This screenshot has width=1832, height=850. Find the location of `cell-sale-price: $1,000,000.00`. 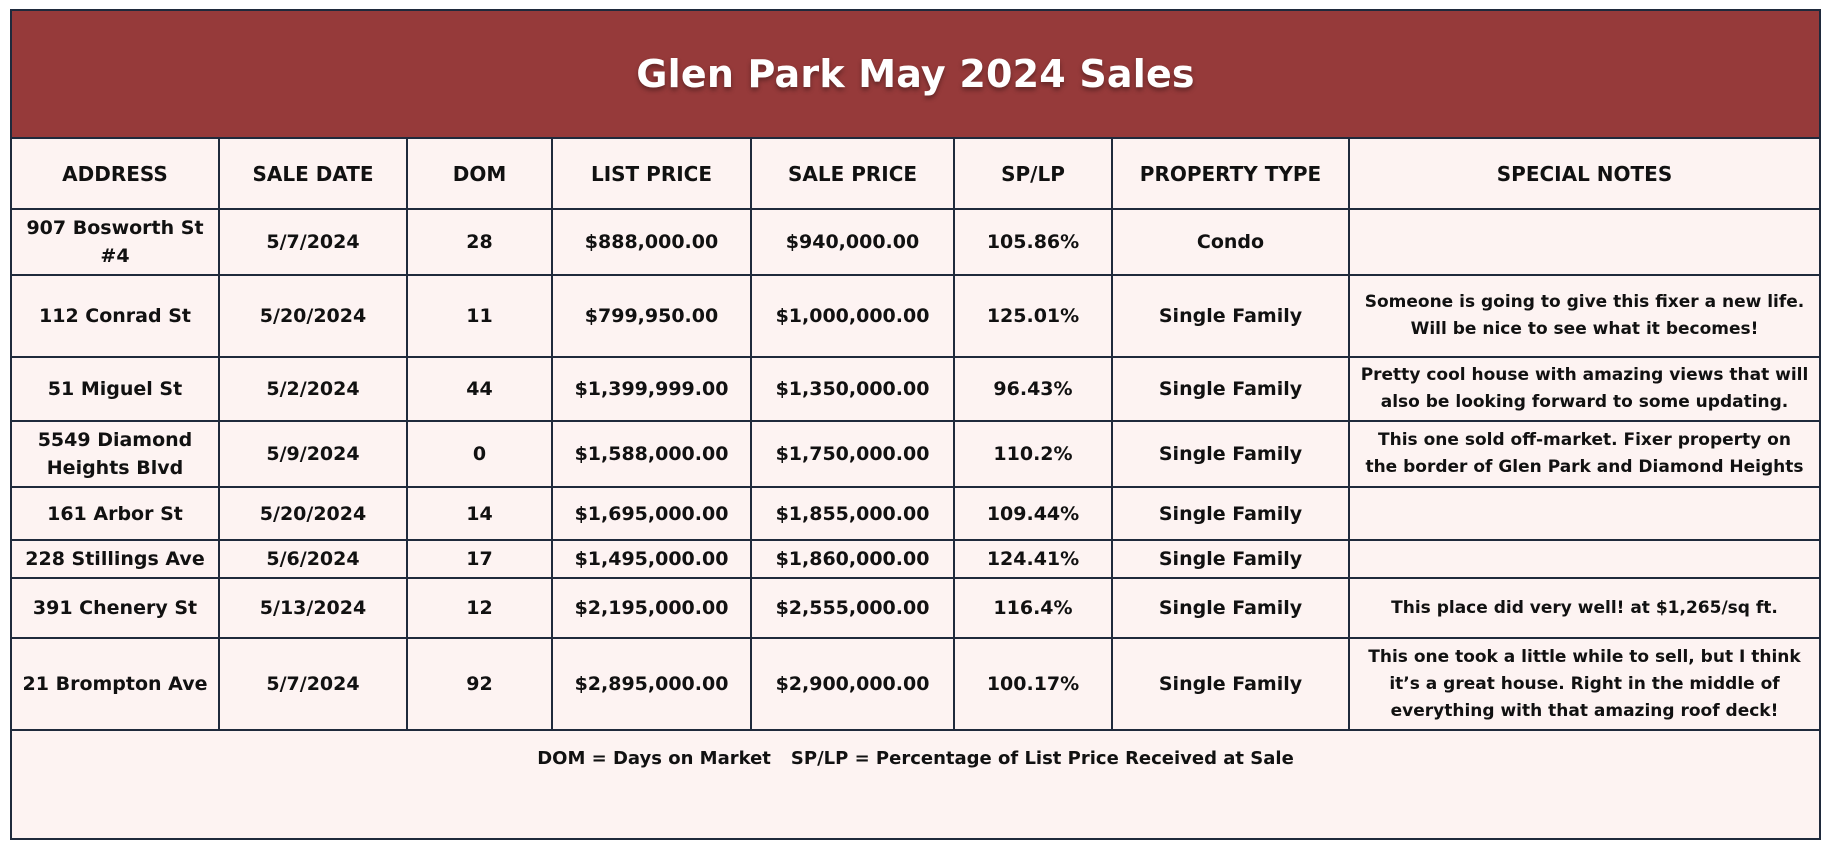

cell-sale-price: $1,000,000.00 is located at coordinates (852, 316).